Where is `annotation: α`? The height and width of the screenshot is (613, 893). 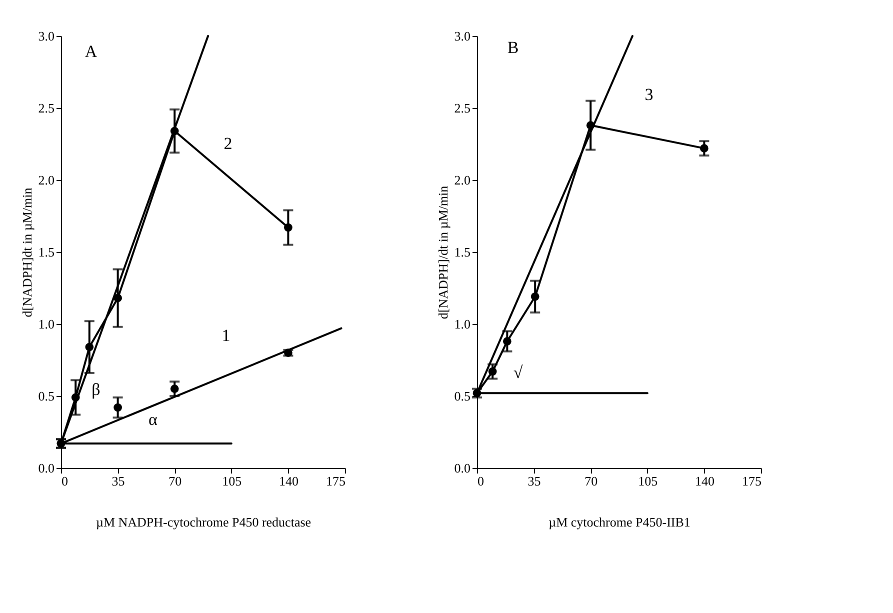 annotation: α is located at coordinates (153, 419).